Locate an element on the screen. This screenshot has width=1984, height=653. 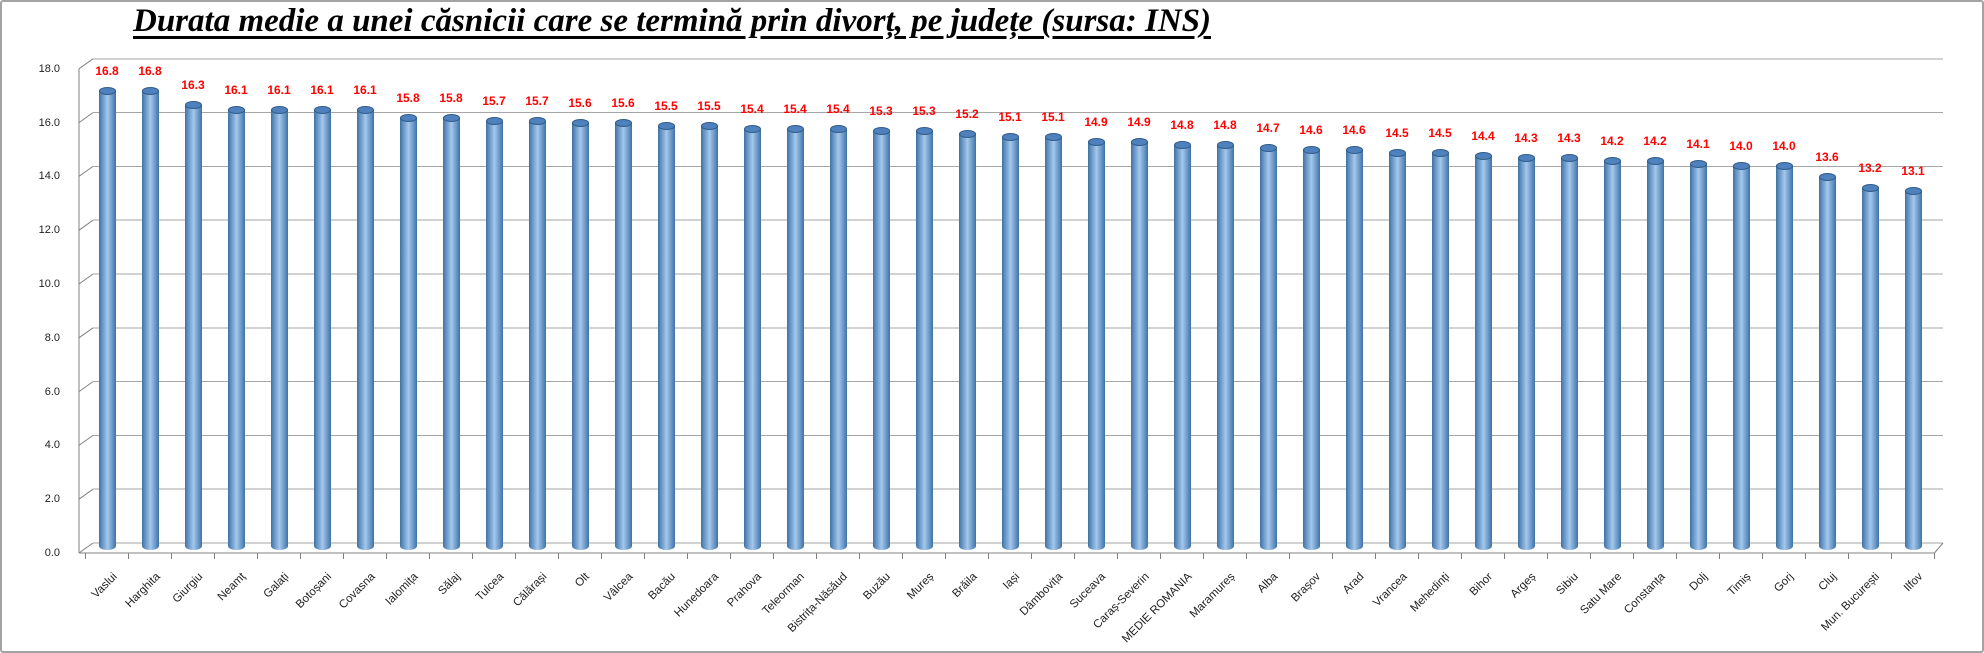
bar-value-label: 14.8 is located at coordinates (1182, 124).